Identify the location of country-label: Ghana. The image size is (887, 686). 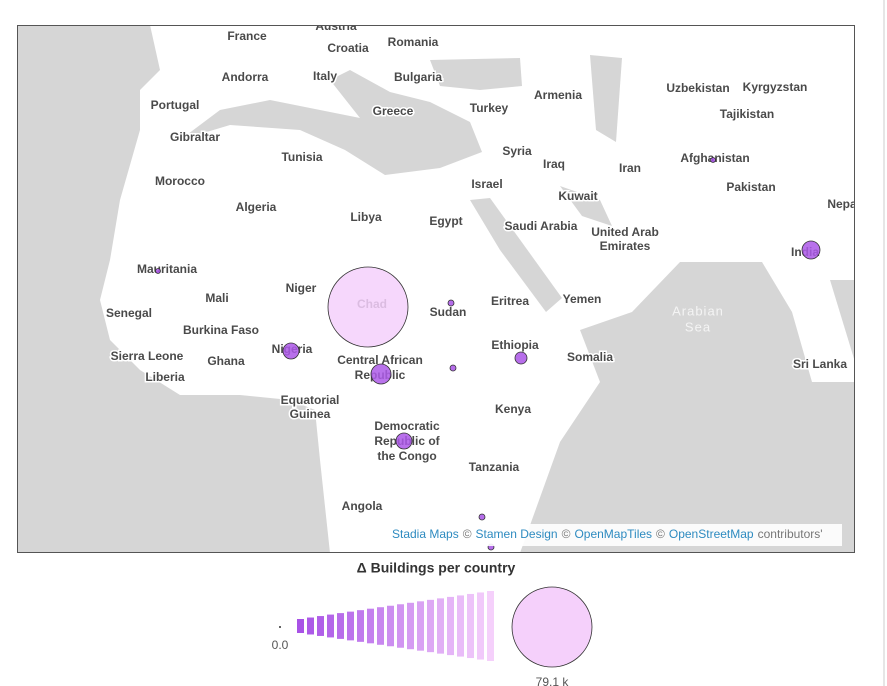
(226, 361).